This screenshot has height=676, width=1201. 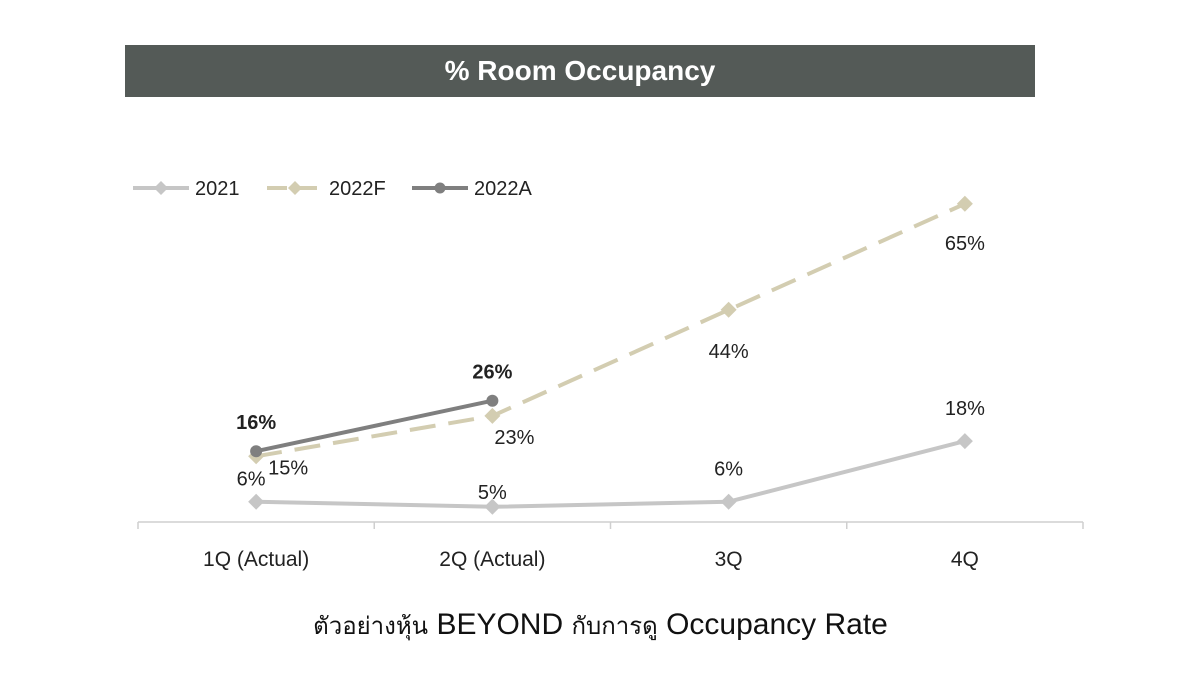 I want to click on data-label-2022F: 23%, so click(x=514, y=438).